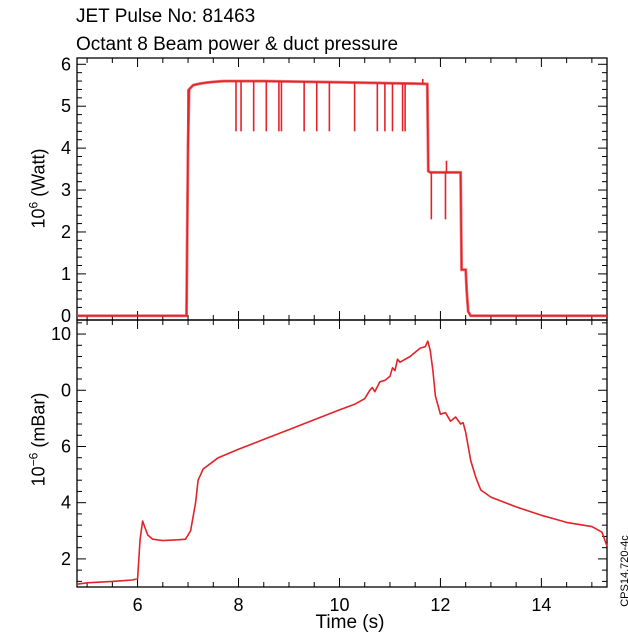  What do you see at coordinates (138, 605) in the screenshot?
I see `x-tick-label: 6` at bounding box center [138, 605].